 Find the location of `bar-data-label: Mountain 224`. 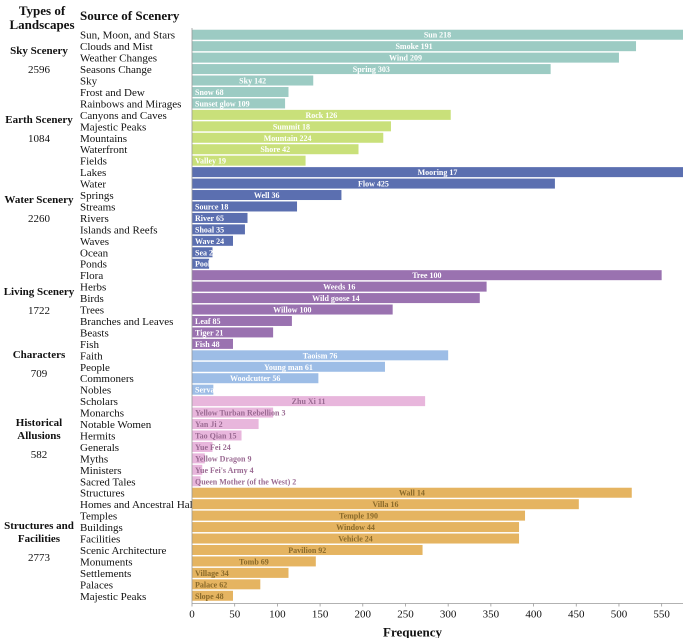

bar-data-label: Mountain 224 is located at coordinates (288, 138).